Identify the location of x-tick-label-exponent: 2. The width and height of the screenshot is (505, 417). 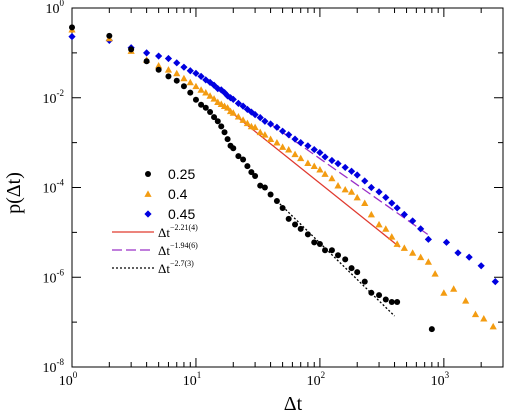
(323, 375).